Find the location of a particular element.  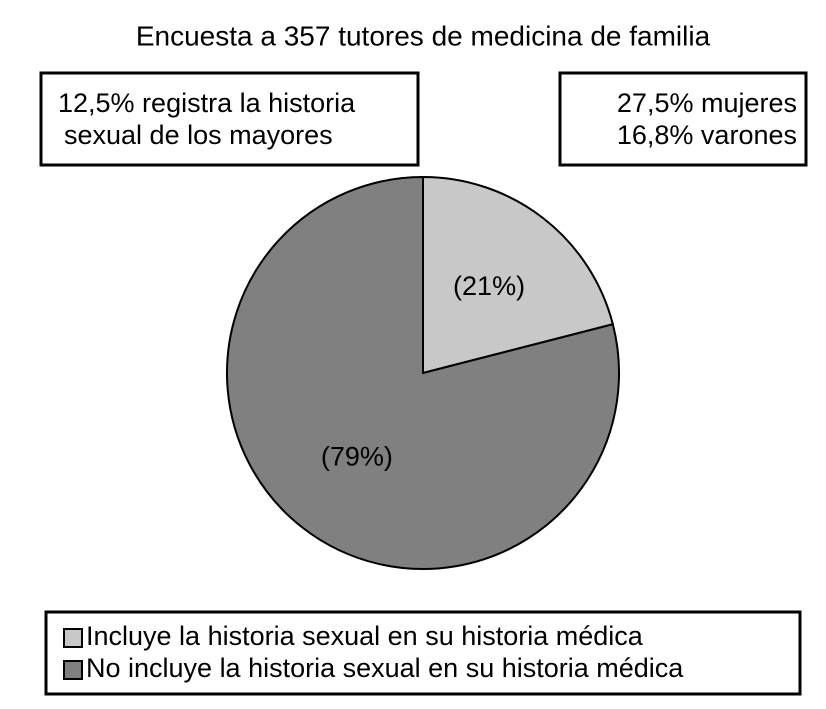

annotation-text: 12,5% registra la historia is located at coordinates (207, 103).